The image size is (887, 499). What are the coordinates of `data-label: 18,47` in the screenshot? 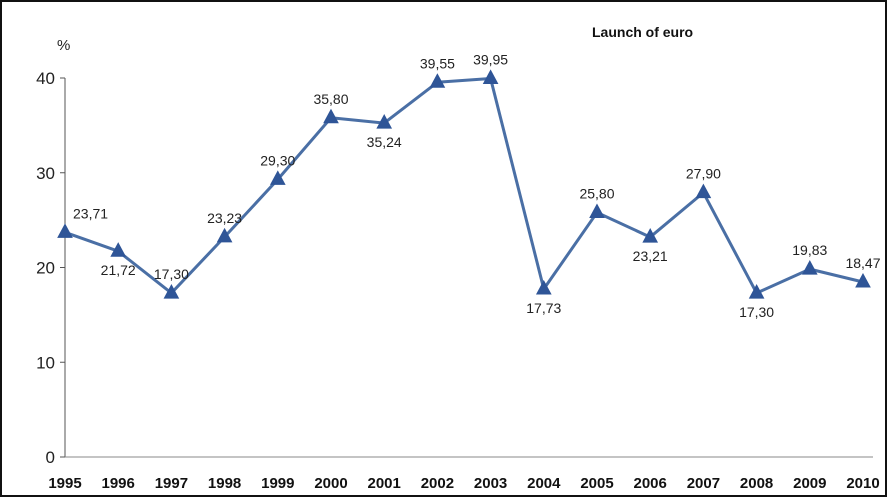 It's located at (862, 263).